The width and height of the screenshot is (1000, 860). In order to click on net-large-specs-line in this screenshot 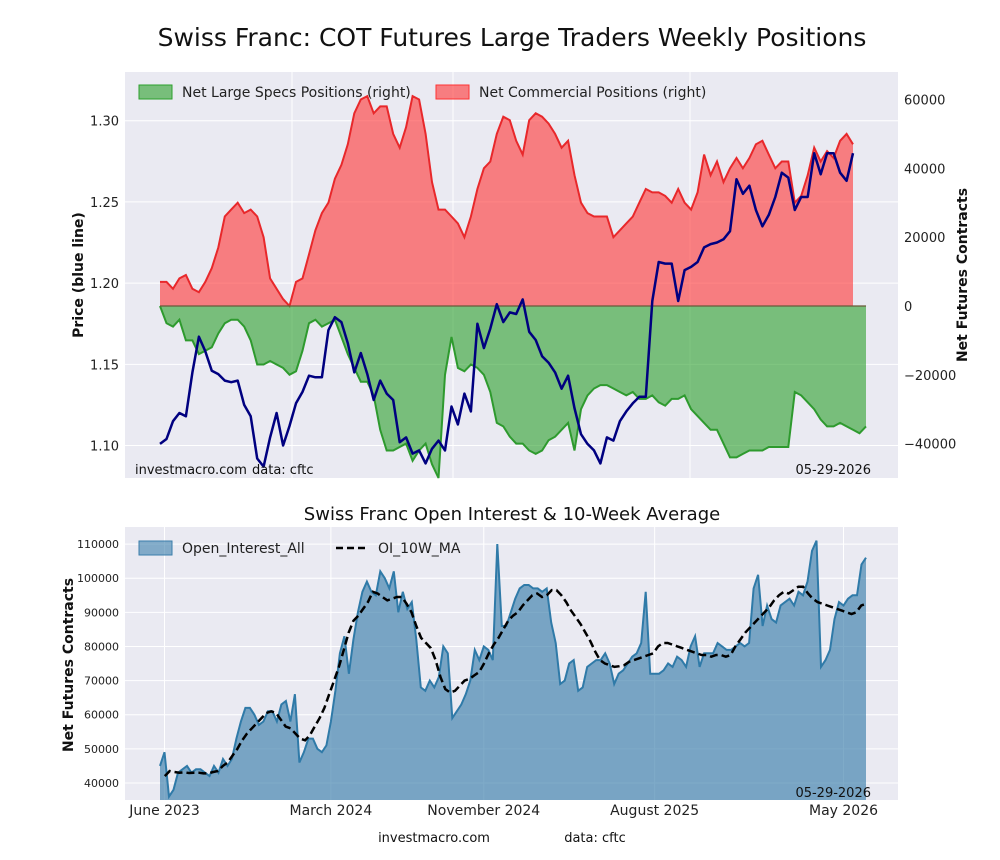, I will do `click(513, 392)`.